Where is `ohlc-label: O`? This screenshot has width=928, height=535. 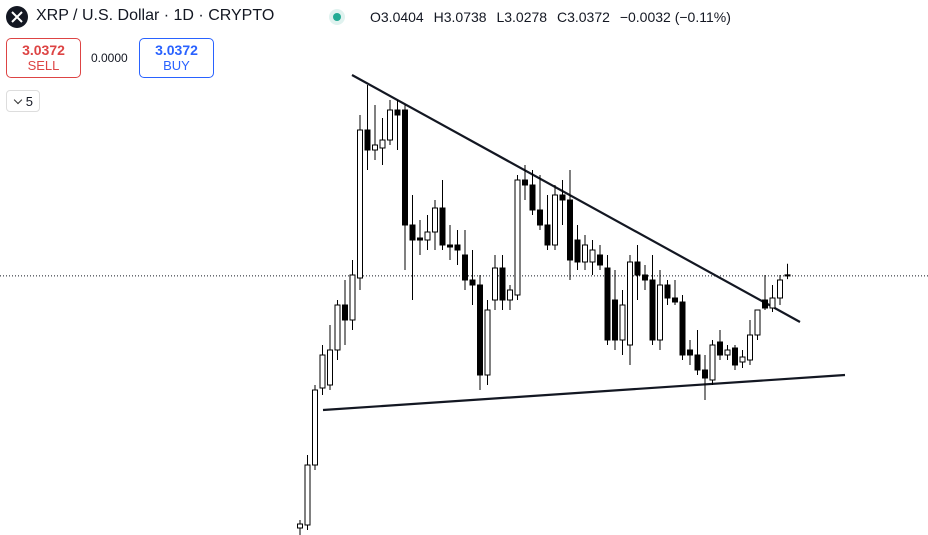
ohlc-label: O is located at coordinates (375, 17).